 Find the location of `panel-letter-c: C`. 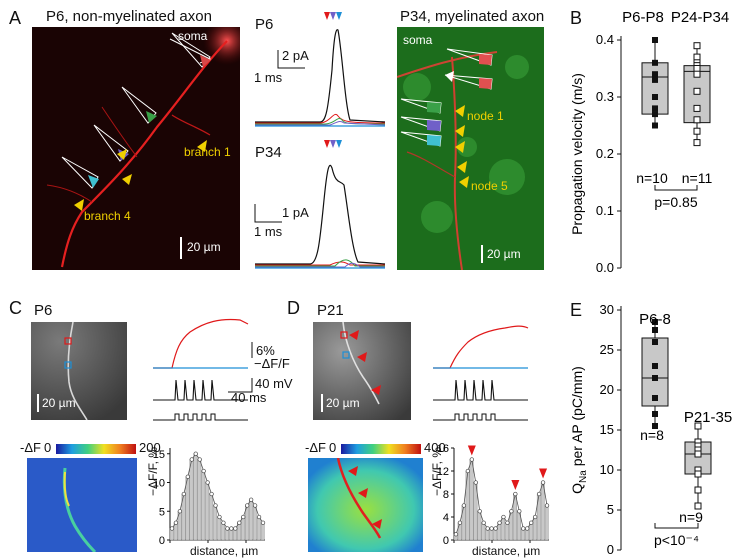

panel-letter-c: C is located at coordinates (15, 308).